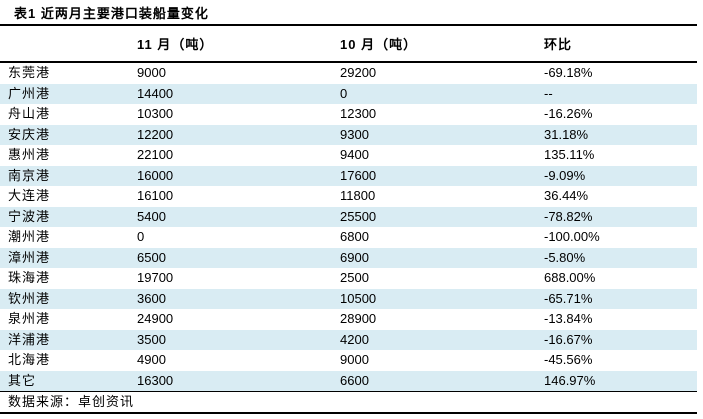 This screenshot has width=703, height=419. I want to click on table-row: 潮州港 0 6800 -100.00%, so click(348, 237).